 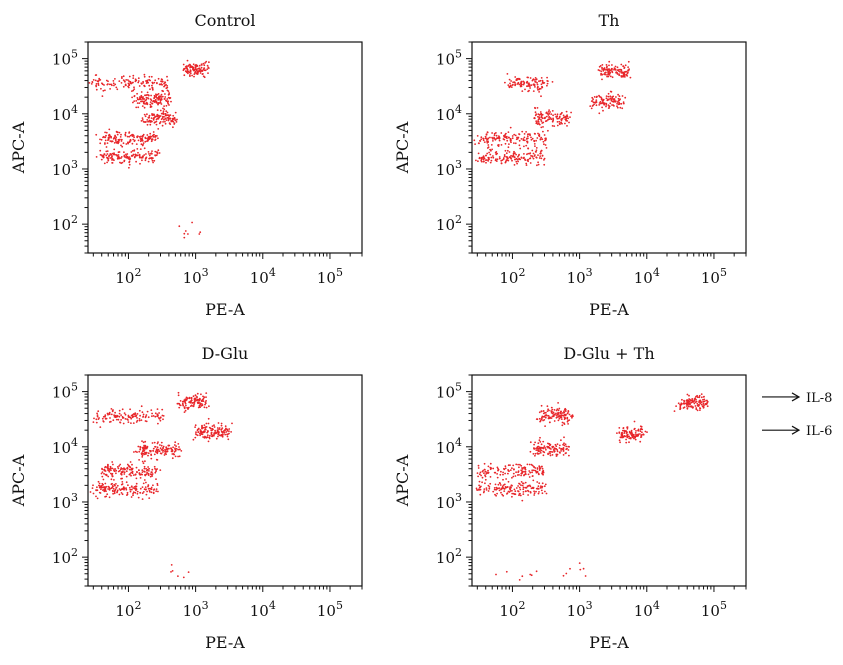 What do you see at coordinates (714, 609) in the screenshot?
I see `x-tick-label: 10⁵` at bounding box center [714, 609].